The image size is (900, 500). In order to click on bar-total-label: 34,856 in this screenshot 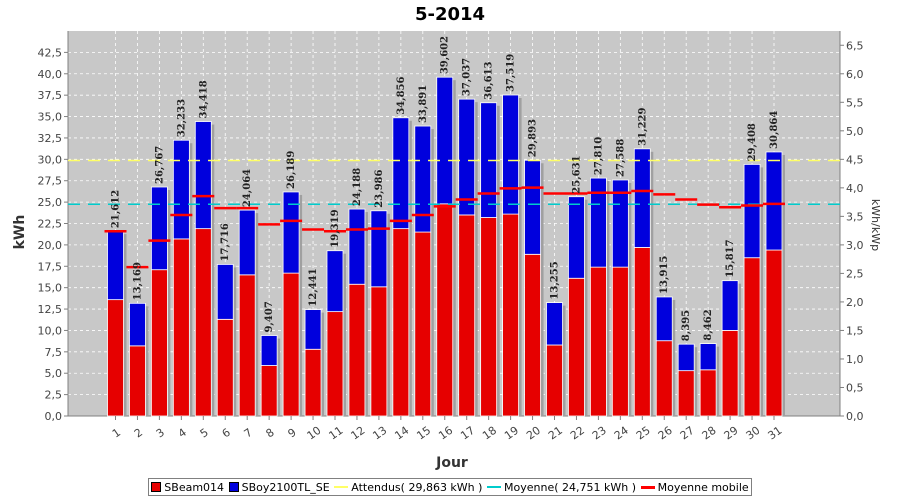, I will do `click(401, 95)`.